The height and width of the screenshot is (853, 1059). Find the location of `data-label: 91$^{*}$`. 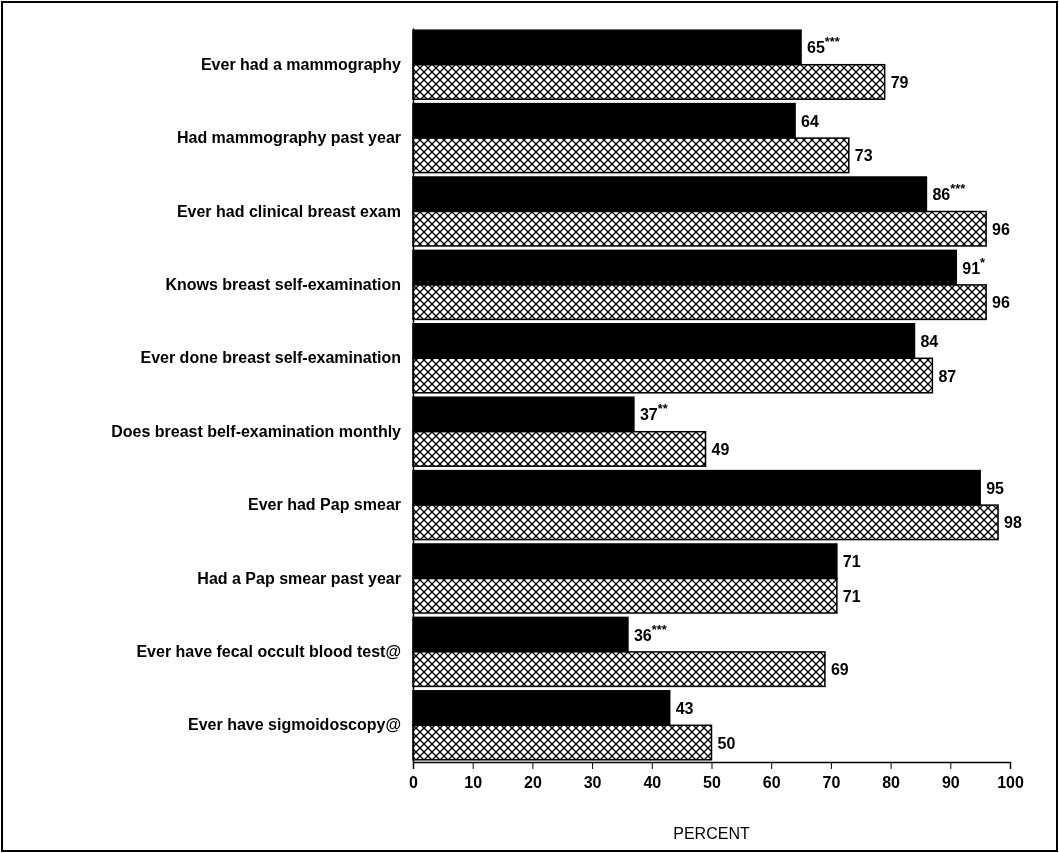

data-label: 91$^{*}$ is located at coordinates (974, 265).